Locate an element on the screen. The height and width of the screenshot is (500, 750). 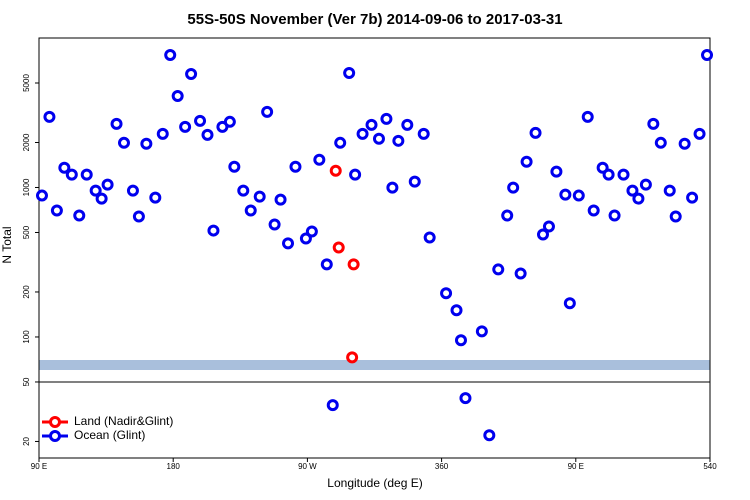
y-tick-label: 1000 is located at coordinates (26, 187).